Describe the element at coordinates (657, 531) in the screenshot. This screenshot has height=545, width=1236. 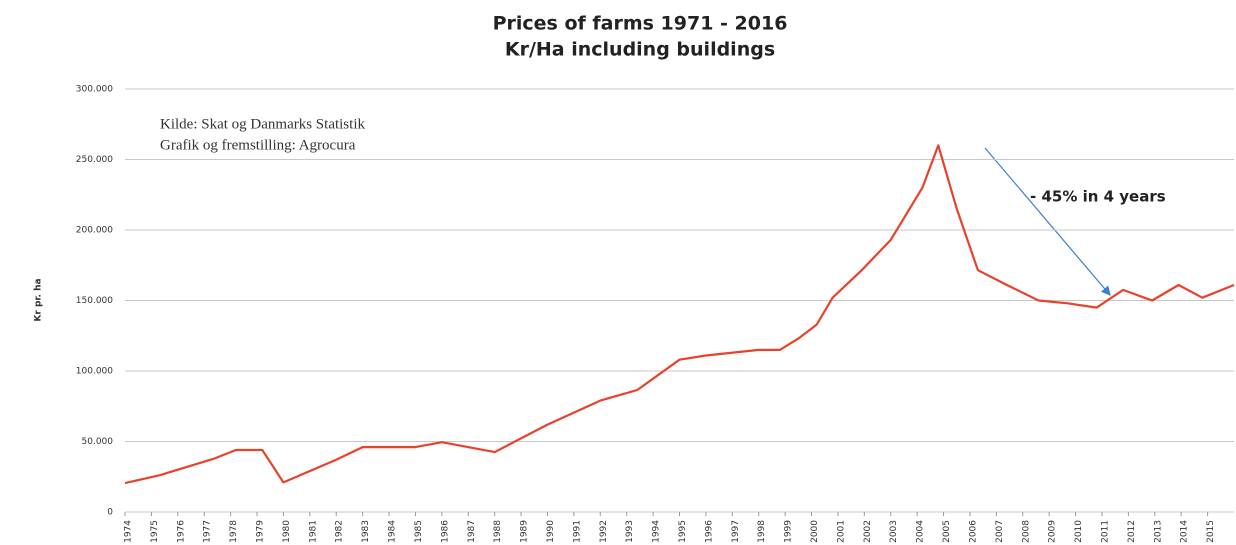
I see `x-tick-label: 1994` at that location.